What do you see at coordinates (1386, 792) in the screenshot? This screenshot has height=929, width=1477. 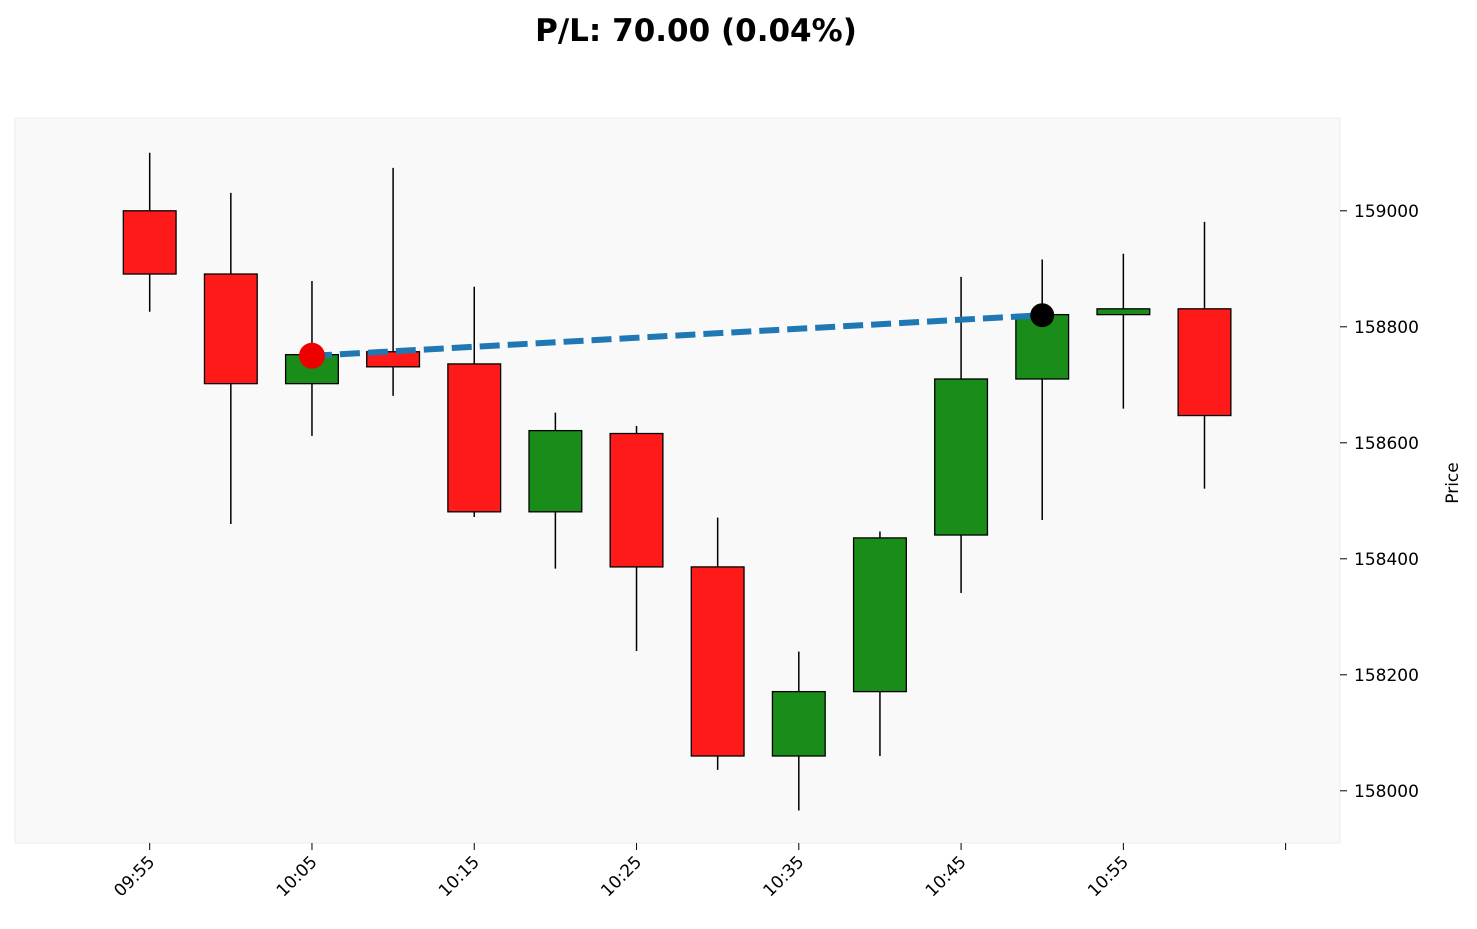 I see `y-tick-label: 158000` at bounding box center [1386, 792].